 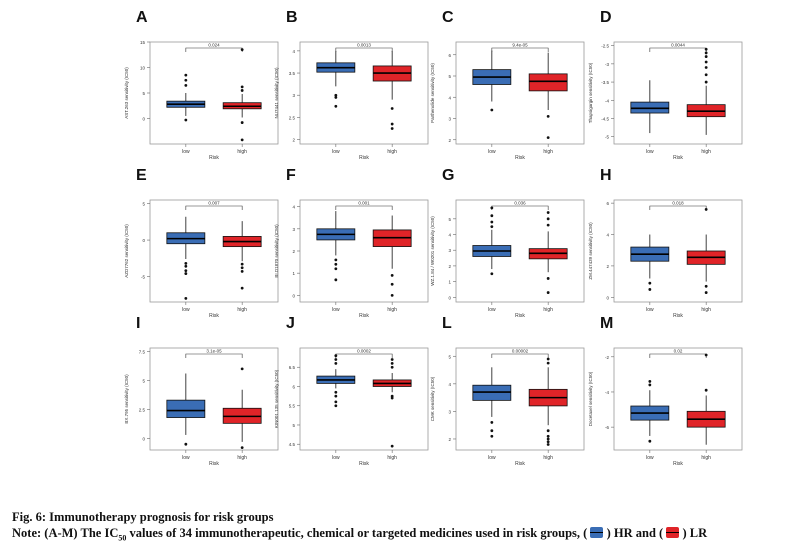 What do you see at coordinates (607, 392) in the screenshot?
I see `y-tick-label: -4` at bounding box center [607, 392].